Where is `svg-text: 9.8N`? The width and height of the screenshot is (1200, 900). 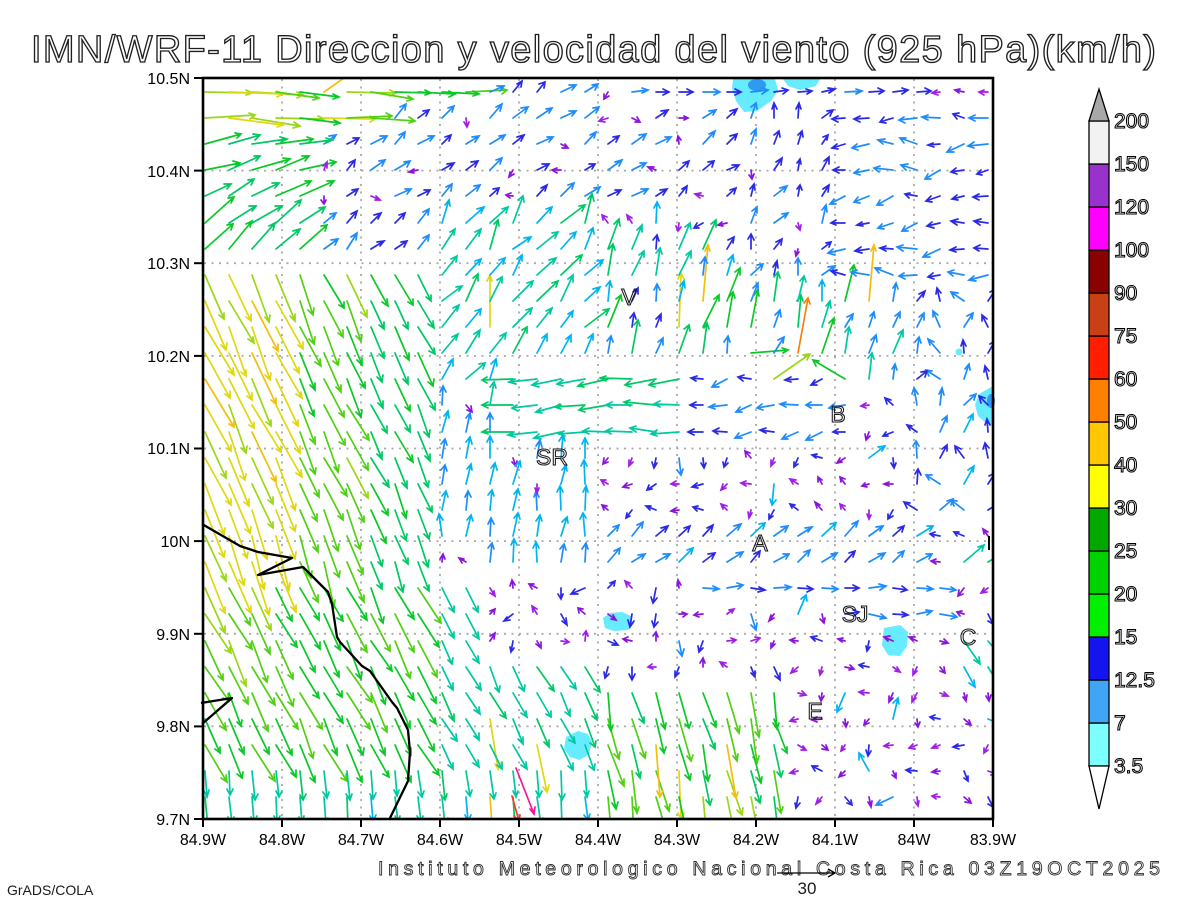
svg-text: 9.8N is located at coordinates (173, 727).